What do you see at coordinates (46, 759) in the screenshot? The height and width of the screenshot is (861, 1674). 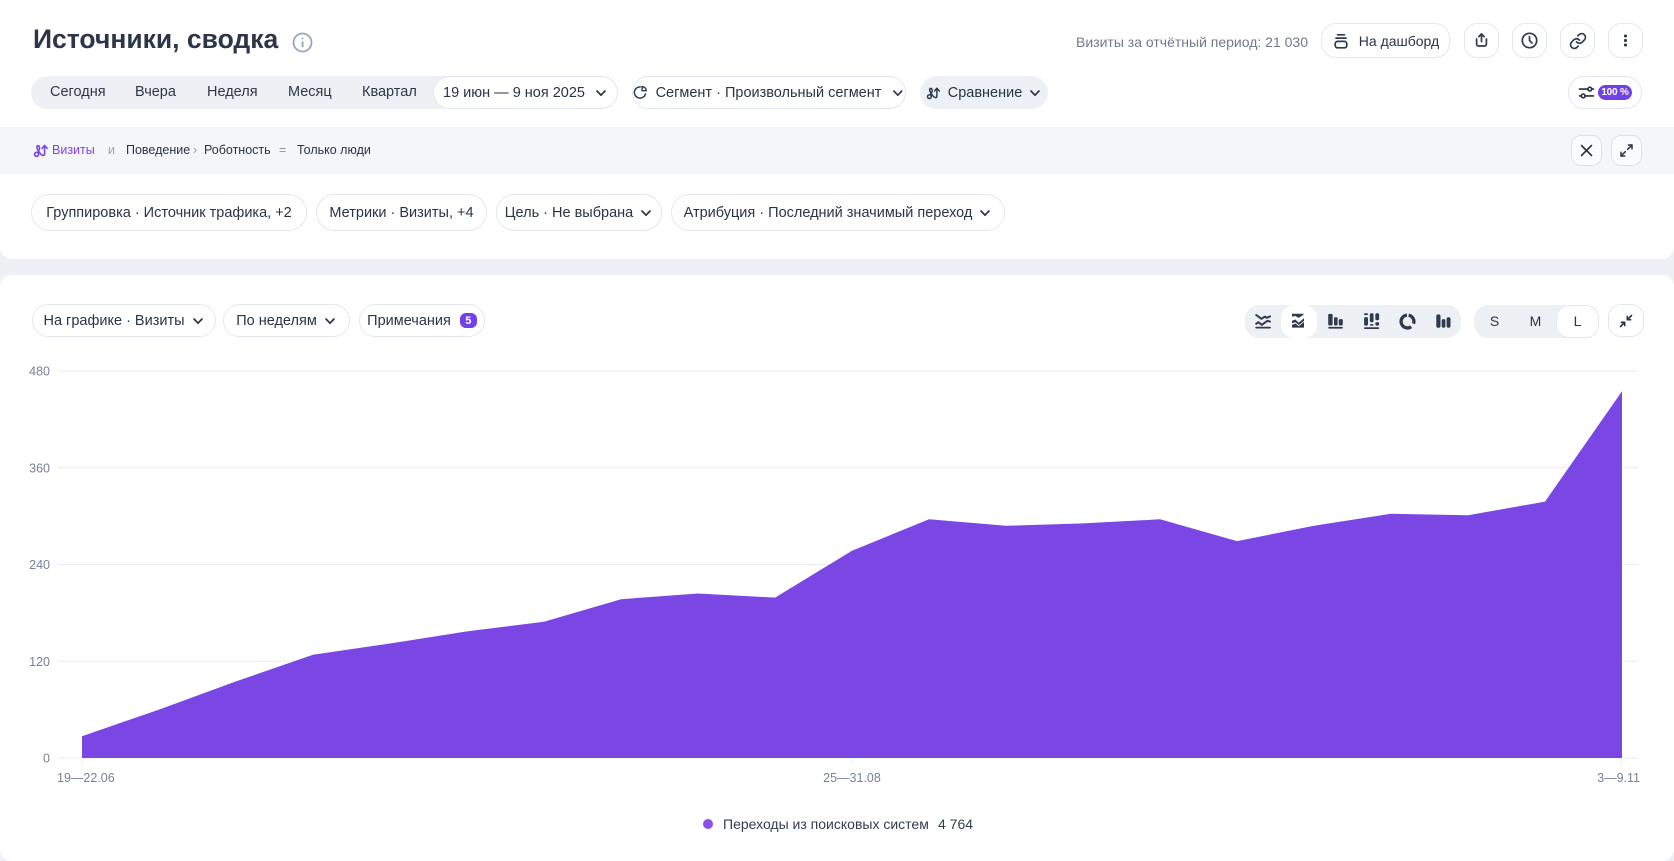 I see `svg-text: 0` at bounding box center [46, 759].